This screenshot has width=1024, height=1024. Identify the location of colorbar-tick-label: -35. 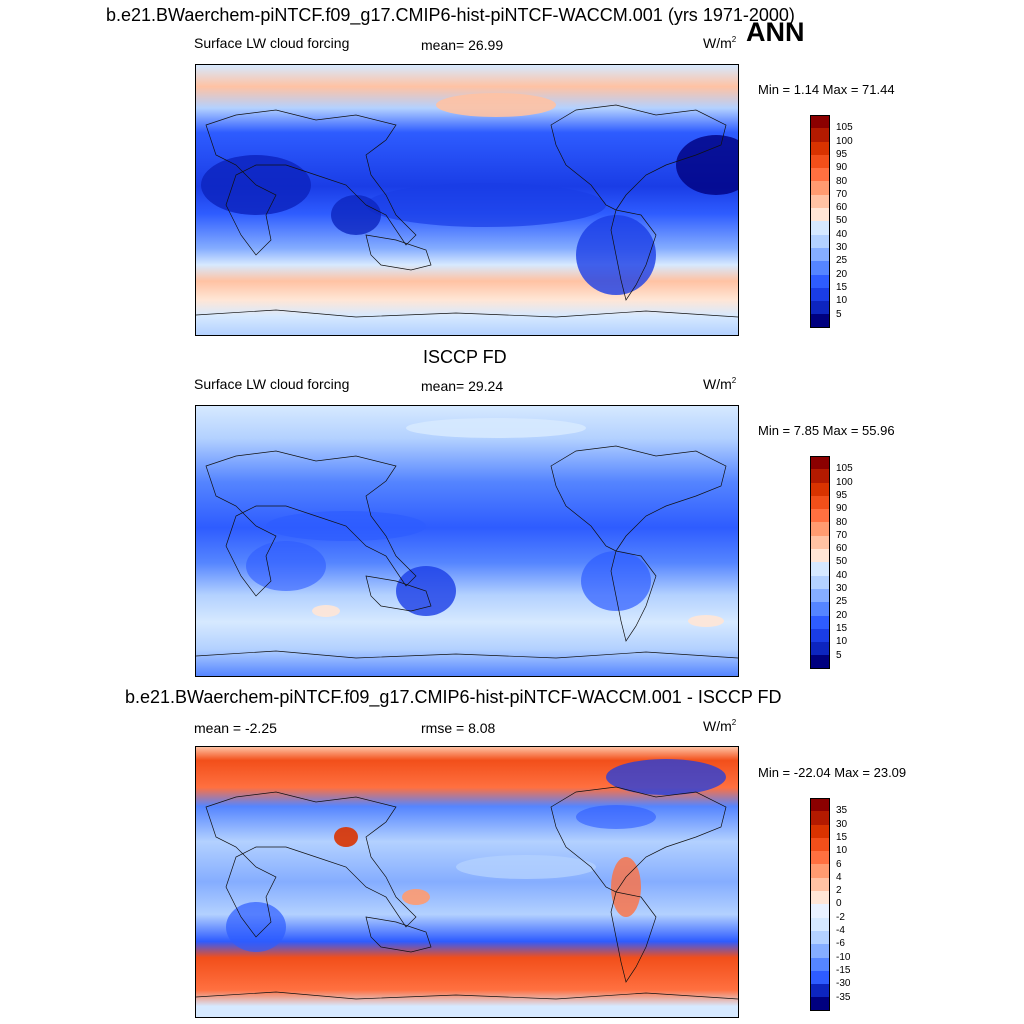
(843, 997).